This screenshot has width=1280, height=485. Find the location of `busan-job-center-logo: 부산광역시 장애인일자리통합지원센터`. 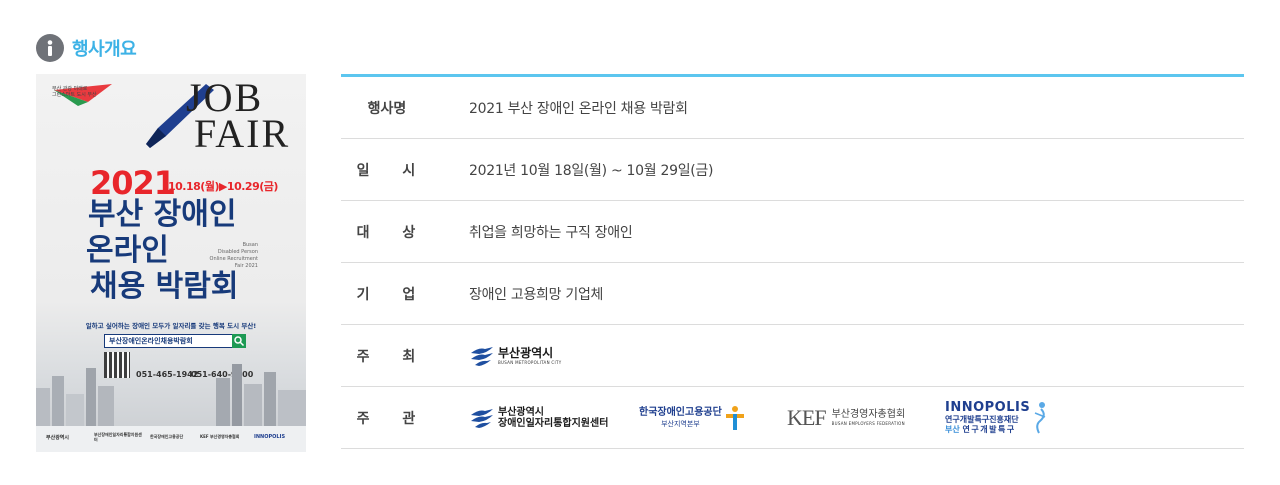

busan-job-center-logo: 부산광역시 장애인일자리통합지원센터 is located at coordinates (538, 418).